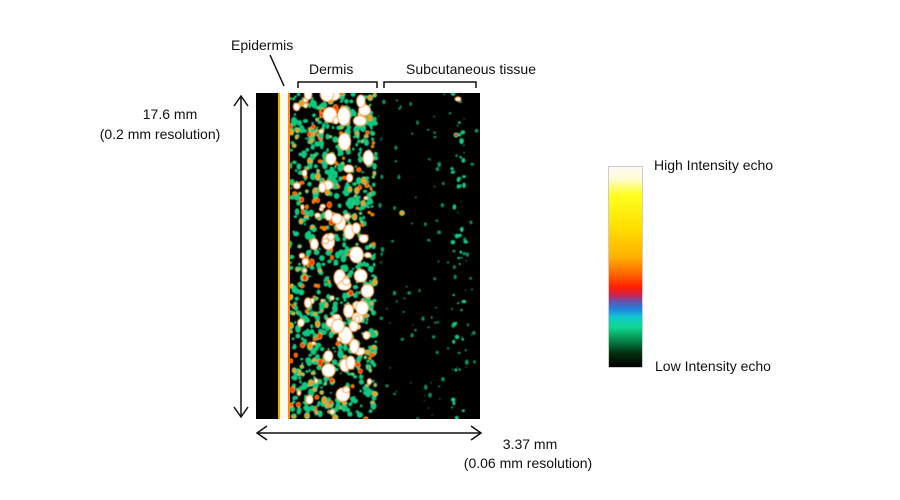 The image size is (900, 500). I want to click on width-double-arrow, so click(369, 433).